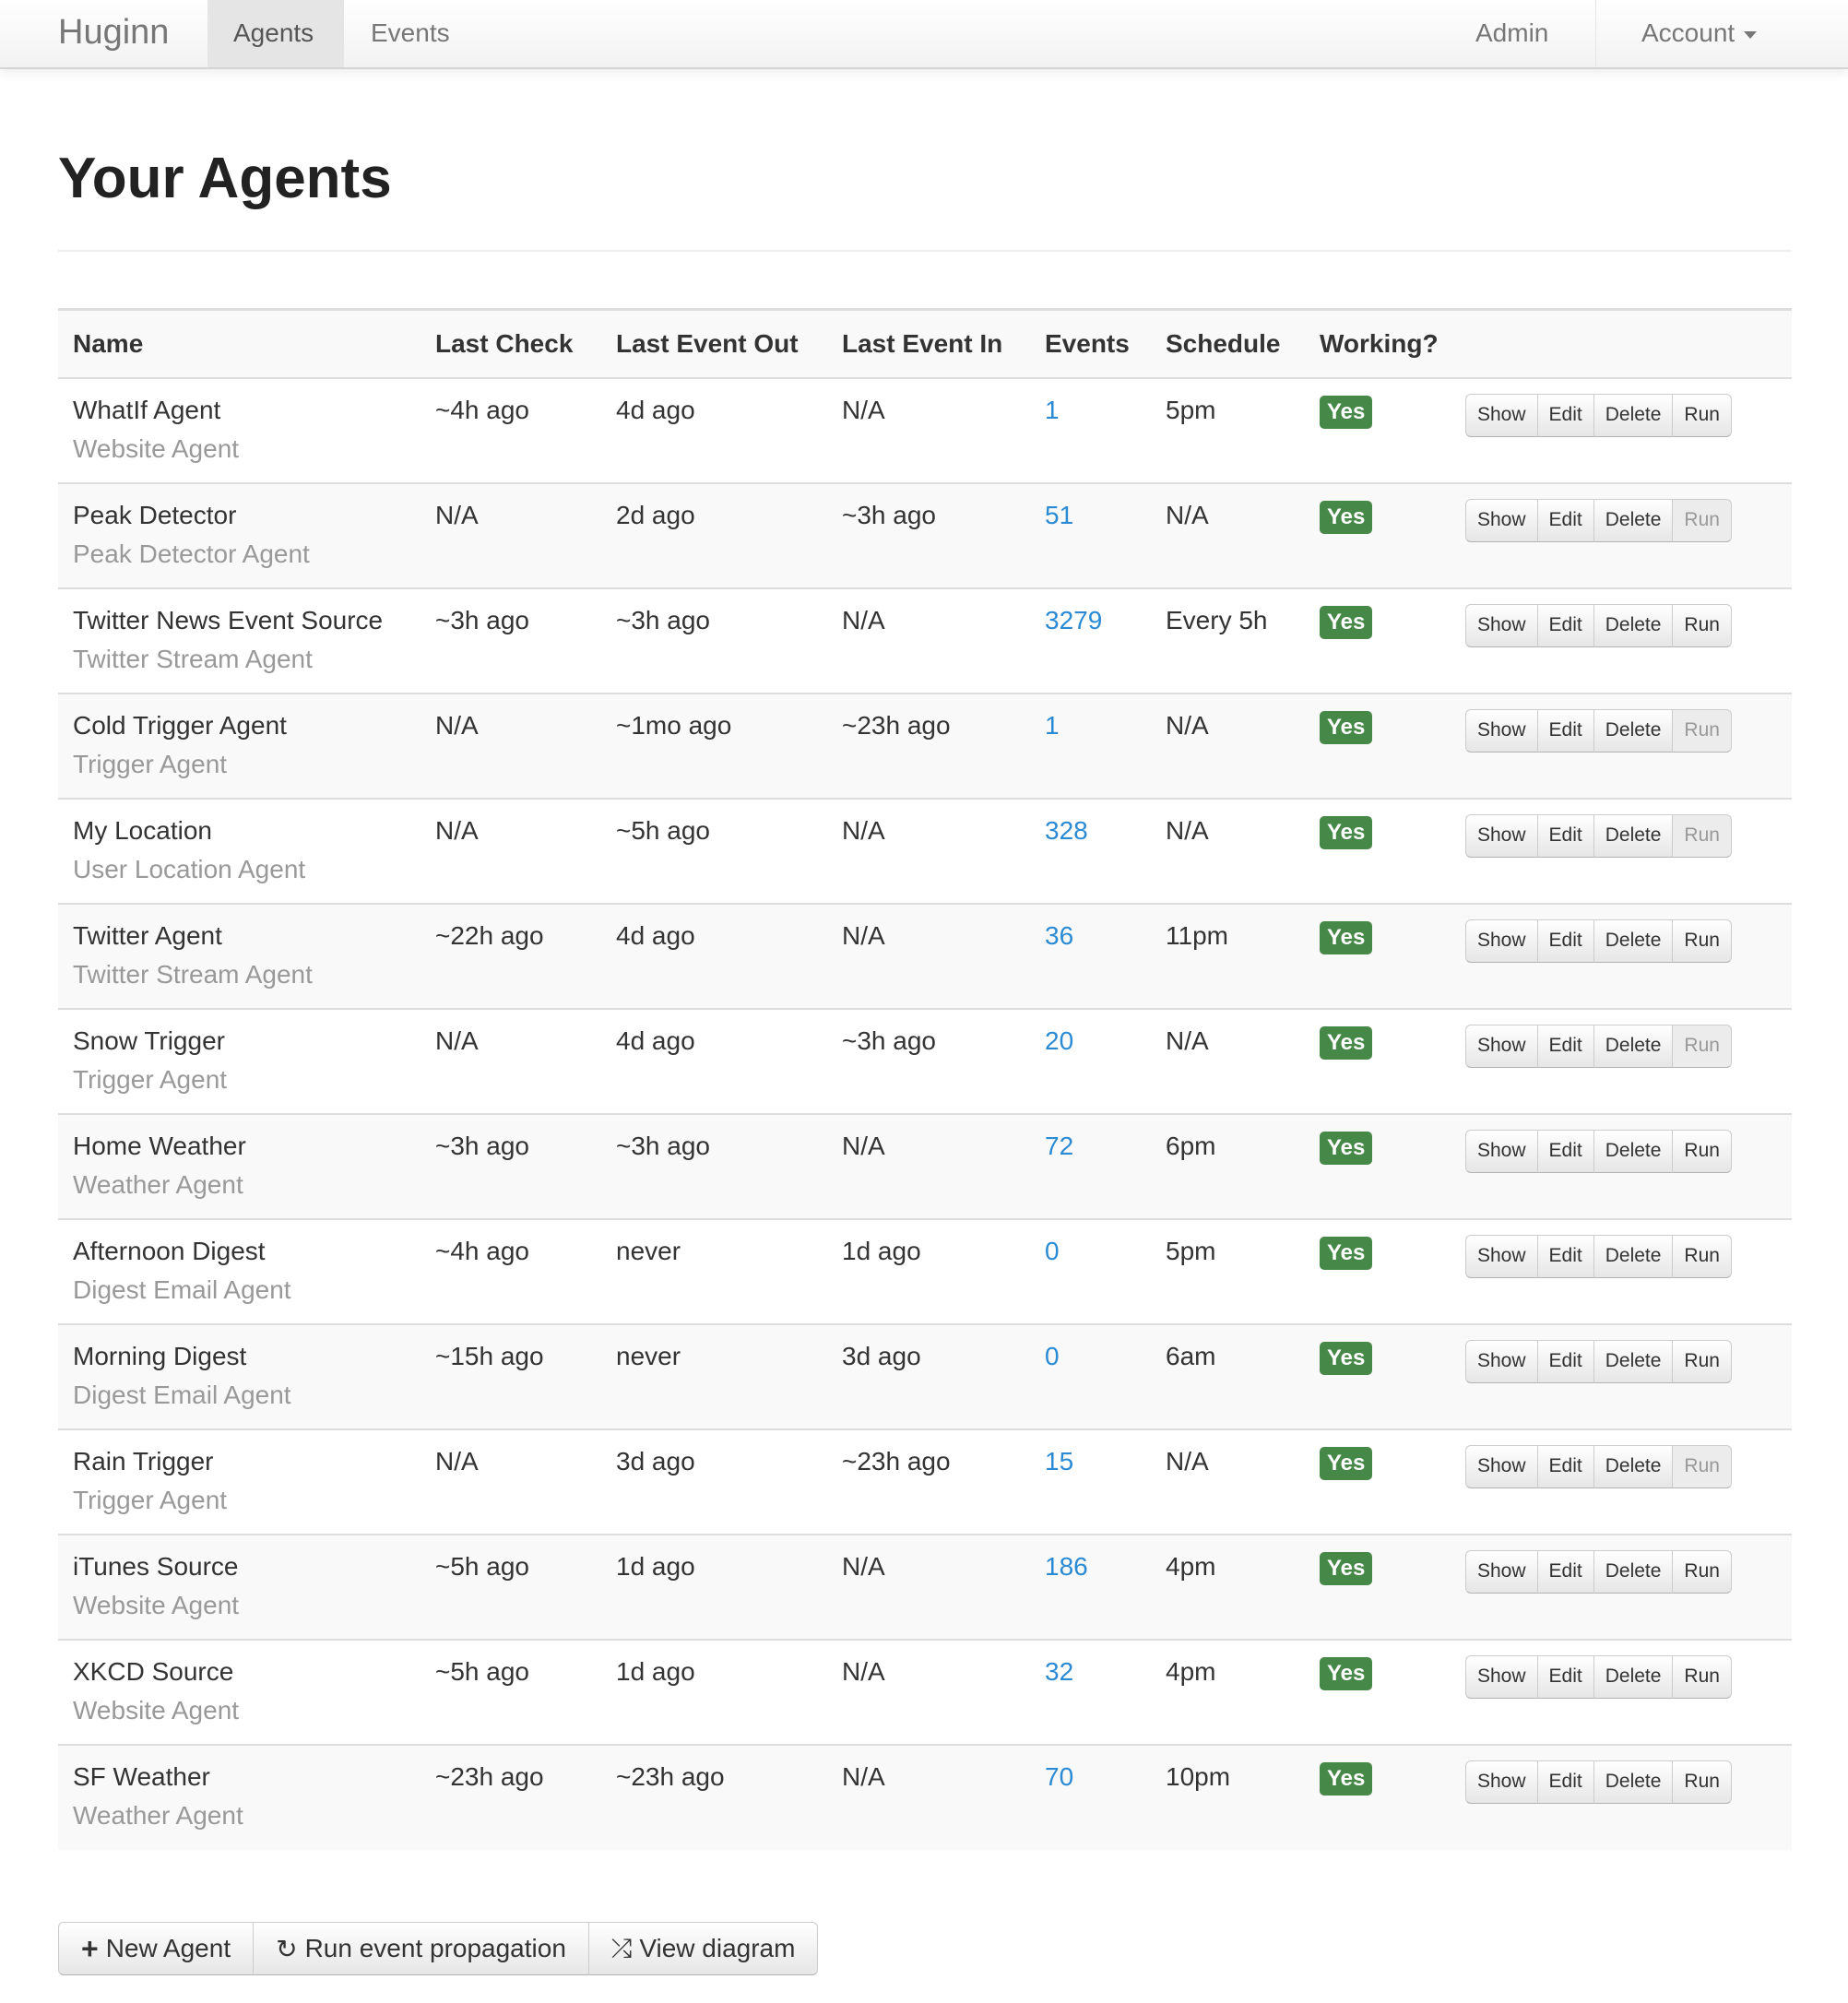 Image resolution: width=1848 pixels, height=2003 pixels. I want to click on agent-name: XKCD Source, so click(153, 1671).